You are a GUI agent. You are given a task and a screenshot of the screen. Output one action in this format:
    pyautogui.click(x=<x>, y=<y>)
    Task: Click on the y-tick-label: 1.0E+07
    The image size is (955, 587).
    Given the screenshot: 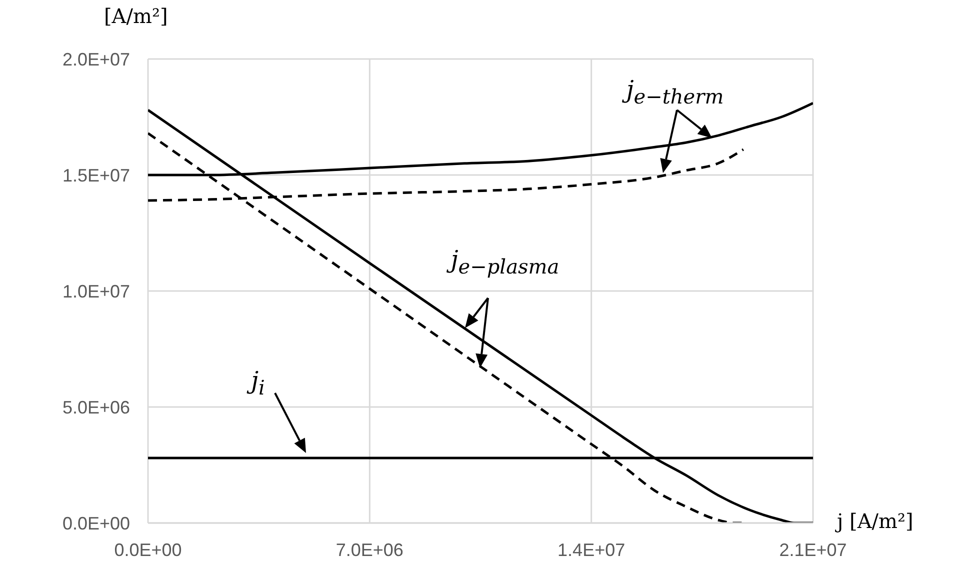 What is the action you would take?
    pyautogui.click(x=96, y=291)
    